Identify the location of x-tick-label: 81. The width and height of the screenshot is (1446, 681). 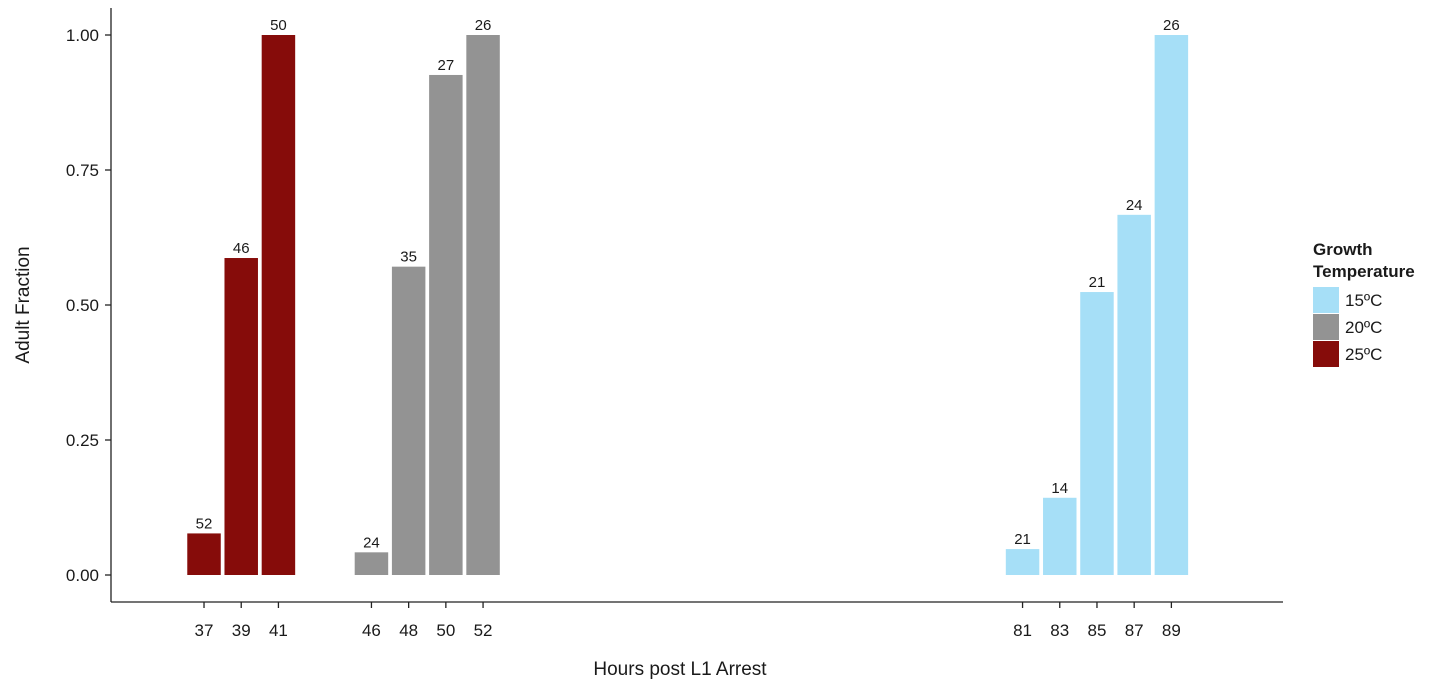
(1022, 630).